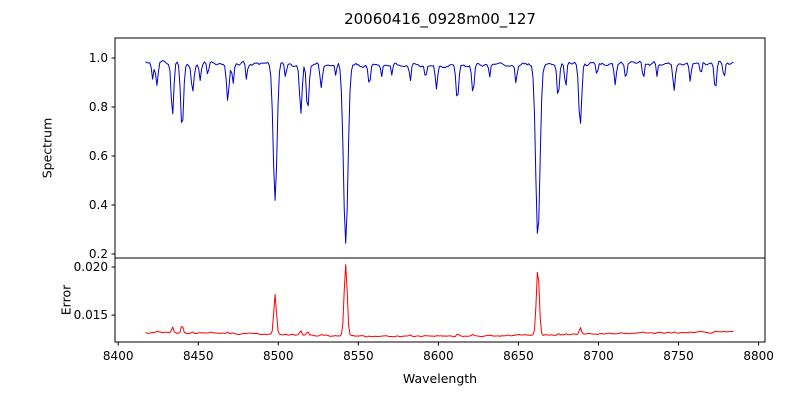  I want to click on y-ticks-error: 0.015 0.020, so click(94, 291).